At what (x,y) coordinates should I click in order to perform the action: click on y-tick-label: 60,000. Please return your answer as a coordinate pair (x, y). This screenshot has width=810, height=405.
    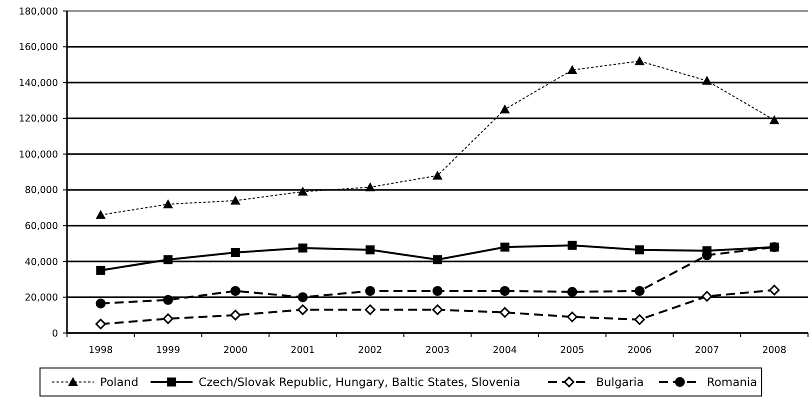
    Looking at the image, I should click on (41, 226).